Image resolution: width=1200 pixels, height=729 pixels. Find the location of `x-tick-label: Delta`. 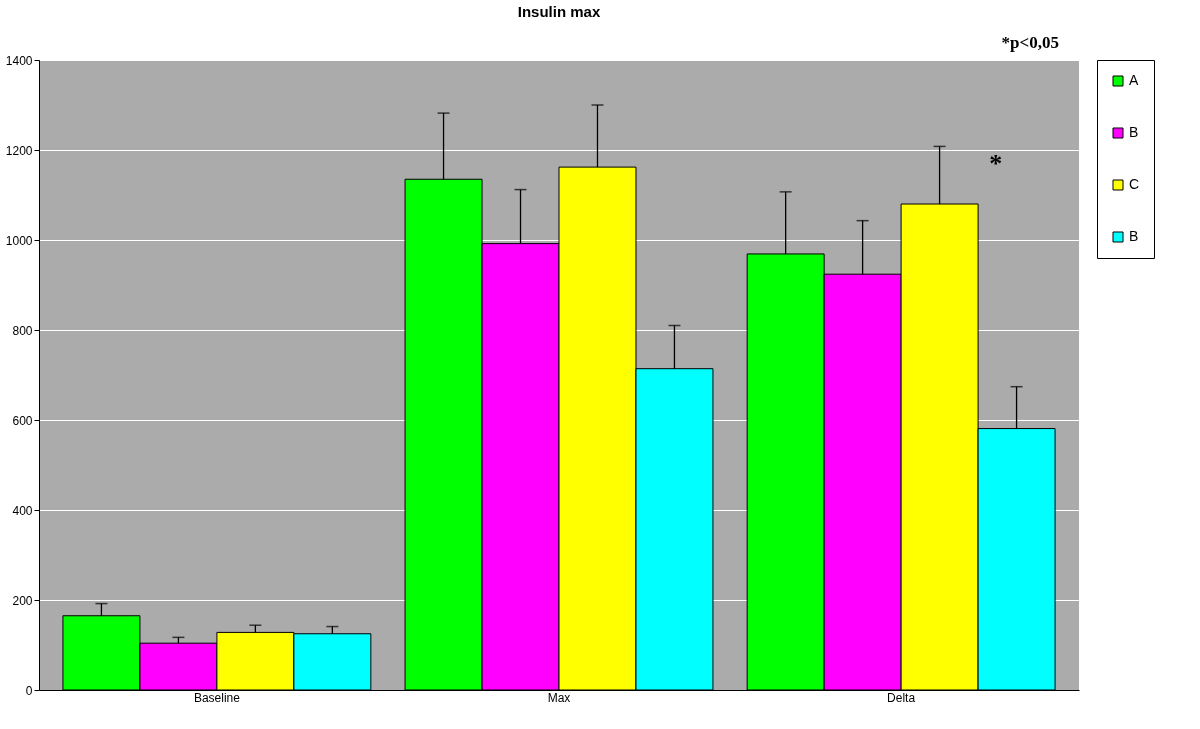

x-tick-label: Delta is located at coordinates (901, 697).